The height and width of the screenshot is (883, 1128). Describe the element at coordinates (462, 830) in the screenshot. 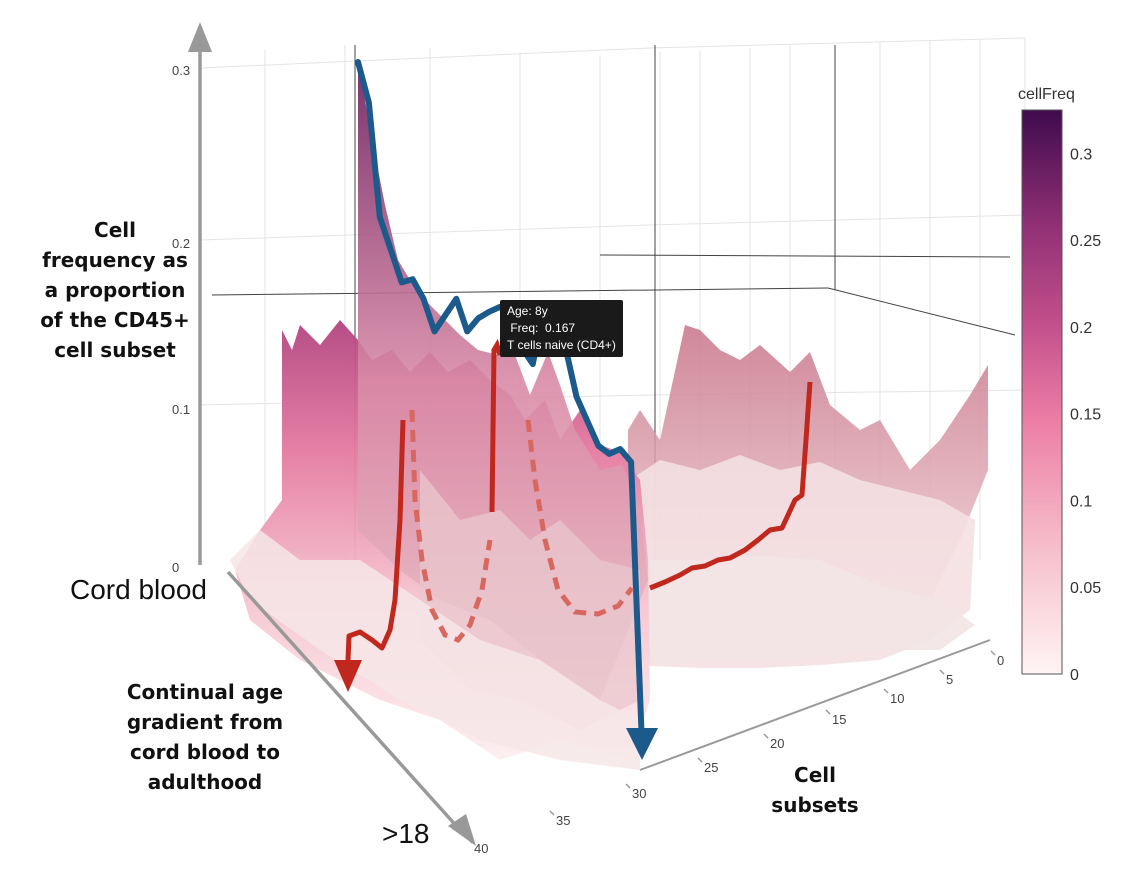

I see `y-axis-arrowhead` at that location.